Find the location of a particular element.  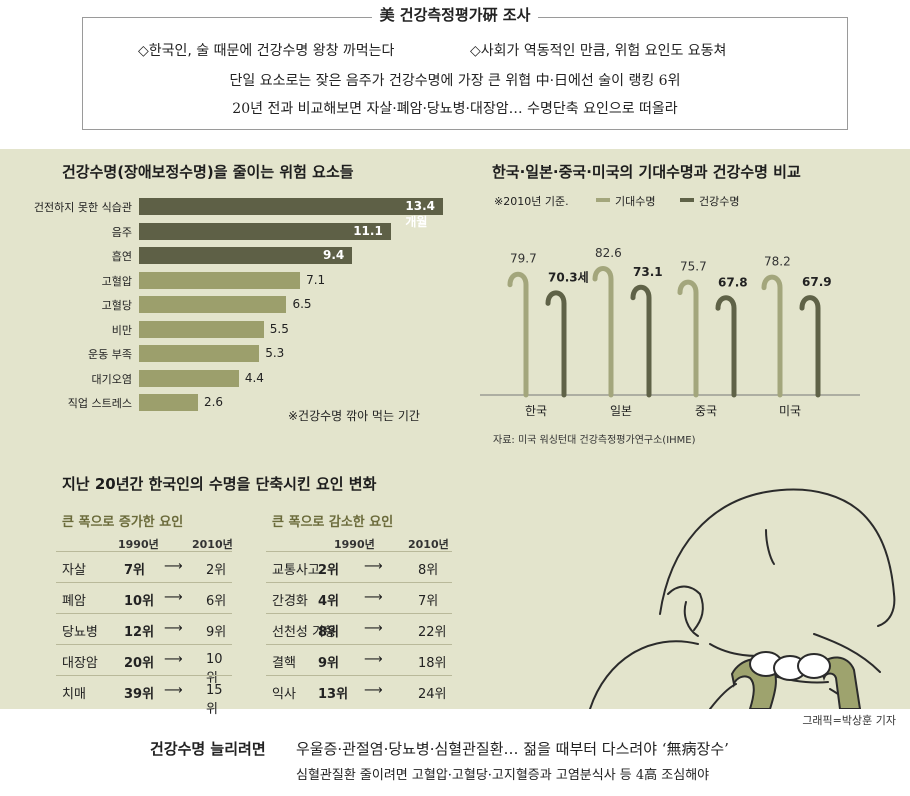

header-title: 美 건강측정평가硏 조사 is located at coordinates (455, 14).